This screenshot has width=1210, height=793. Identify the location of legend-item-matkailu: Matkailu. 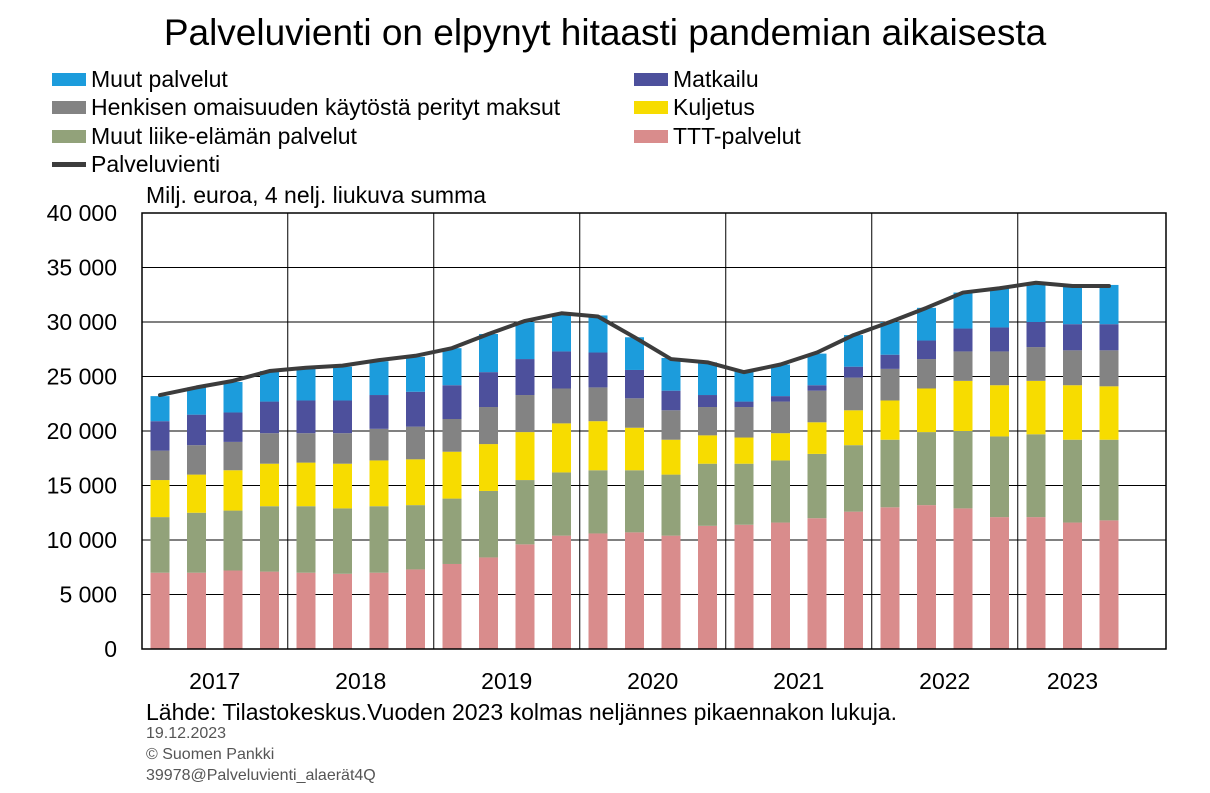
(696, 79).